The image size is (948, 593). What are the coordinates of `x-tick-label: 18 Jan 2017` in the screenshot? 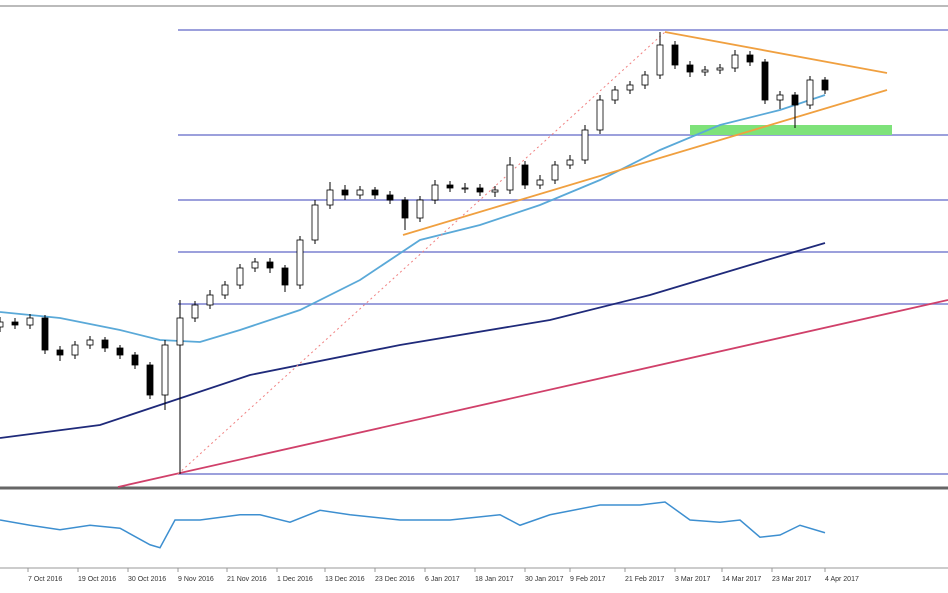 It's located at (494, 579).